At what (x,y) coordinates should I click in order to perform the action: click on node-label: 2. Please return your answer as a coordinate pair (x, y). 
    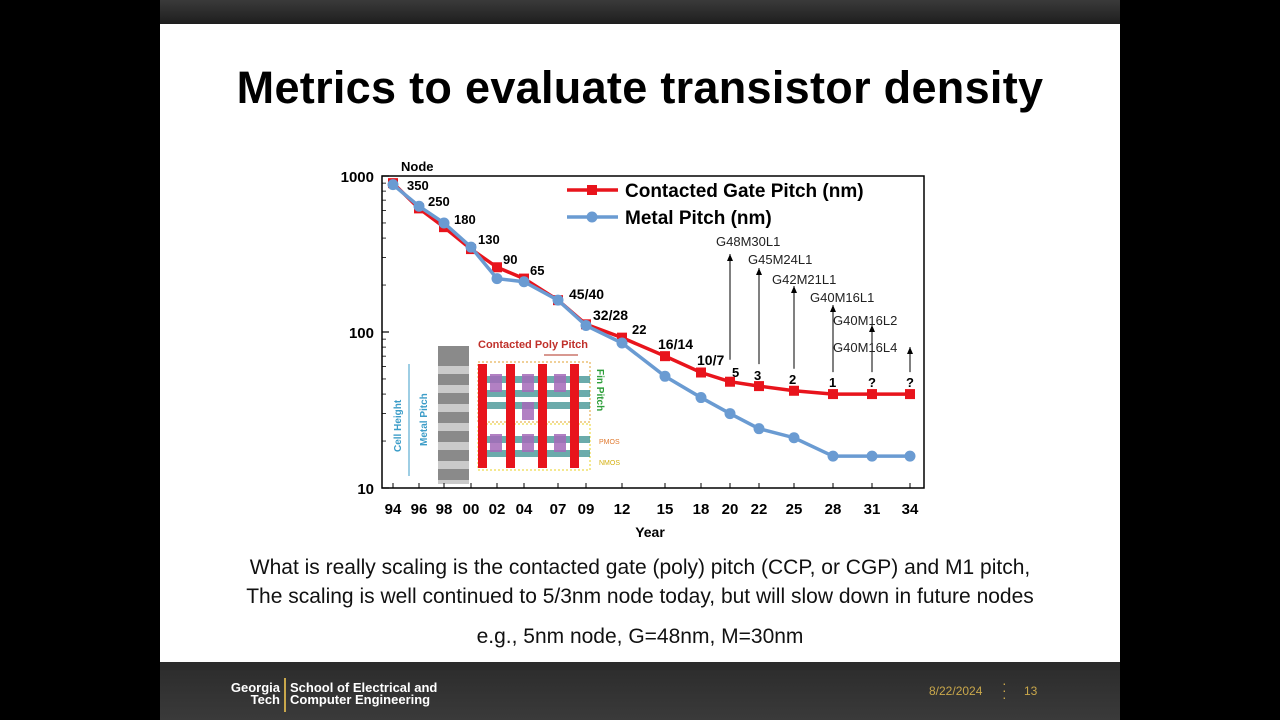
    Looking at the image, I should click on (792, 379).